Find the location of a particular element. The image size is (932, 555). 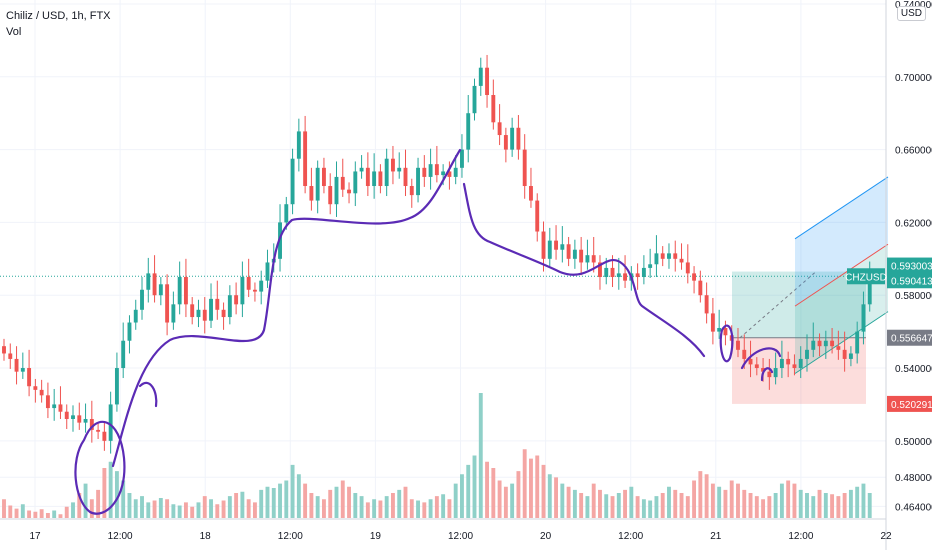

drawing-line-small-hook is located at coordinates (148, 394).